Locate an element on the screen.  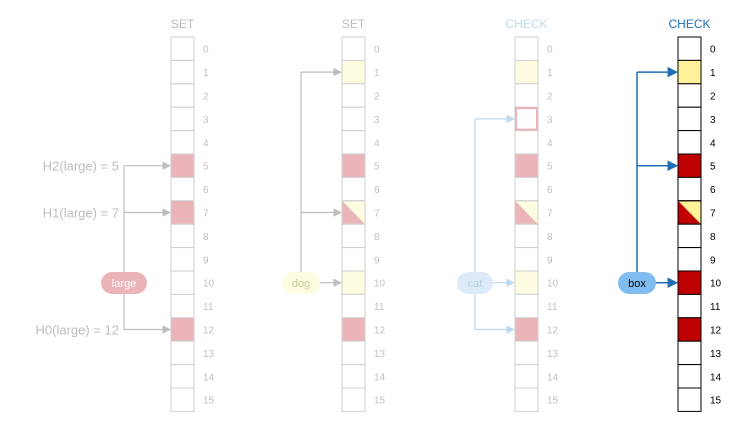
bit-index: 5 is located at coordinates (206, 167).